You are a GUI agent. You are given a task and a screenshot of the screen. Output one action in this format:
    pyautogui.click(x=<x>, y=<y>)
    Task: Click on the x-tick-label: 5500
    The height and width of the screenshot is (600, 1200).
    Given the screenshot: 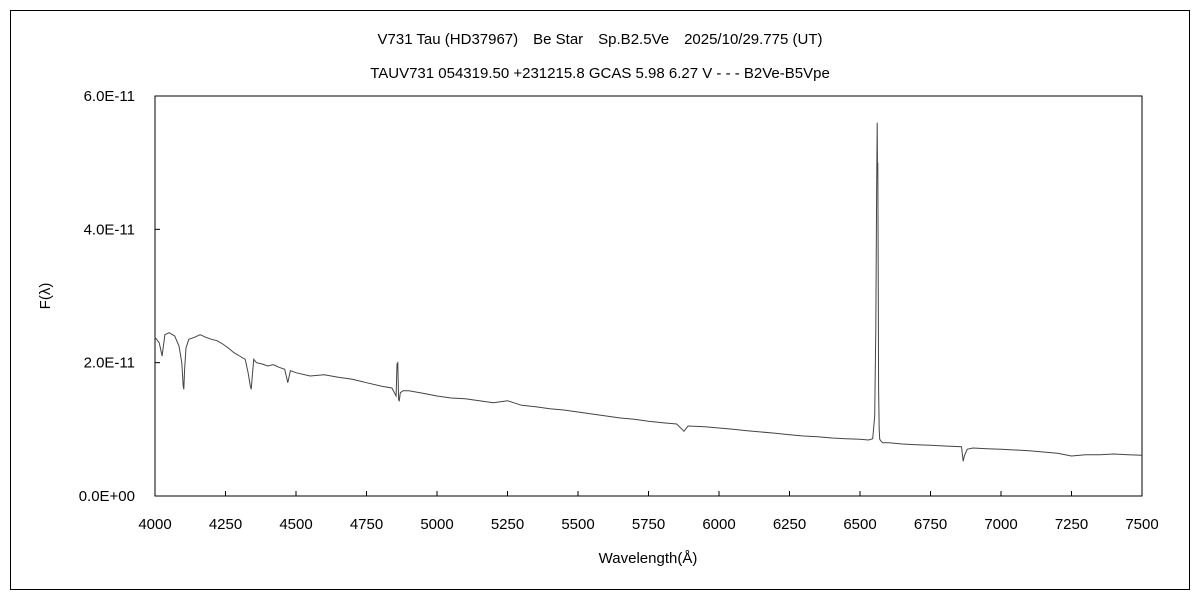 What is the action you would take?
    pyautogui.click(x=577, y=524)
    